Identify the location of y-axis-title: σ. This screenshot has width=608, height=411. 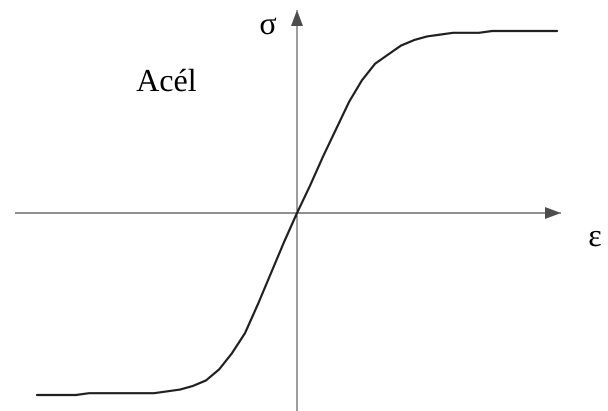
(268, 26).